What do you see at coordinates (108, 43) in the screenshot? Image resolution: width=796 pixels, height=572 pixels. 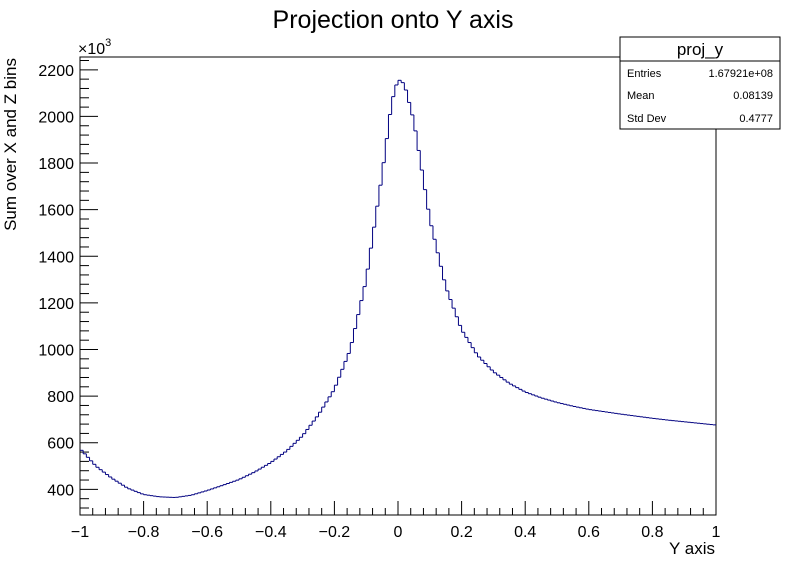 I see `y-multiplier-exponent: 3` at bounding box center [108, 43].